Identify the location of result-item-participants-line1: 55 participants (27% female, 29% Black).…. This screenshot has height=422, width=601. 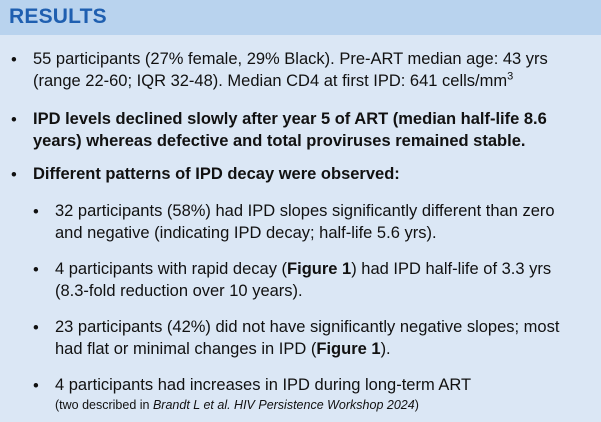
(290, 59).